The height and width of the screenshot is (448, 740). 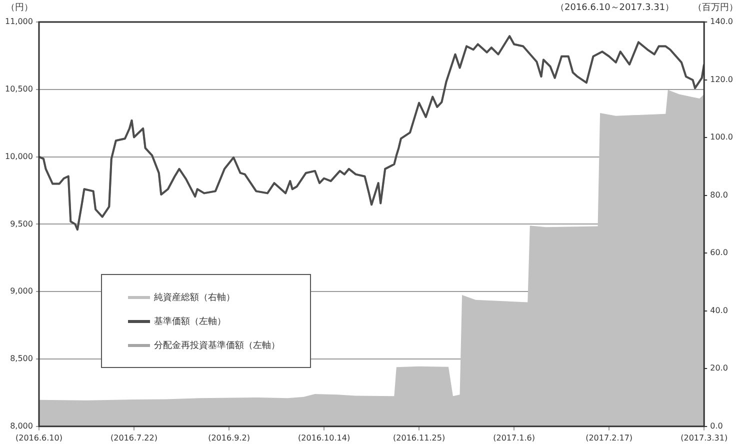 I want to click on x-tick-label: (2016.11.25), so click(x=419, y=437).